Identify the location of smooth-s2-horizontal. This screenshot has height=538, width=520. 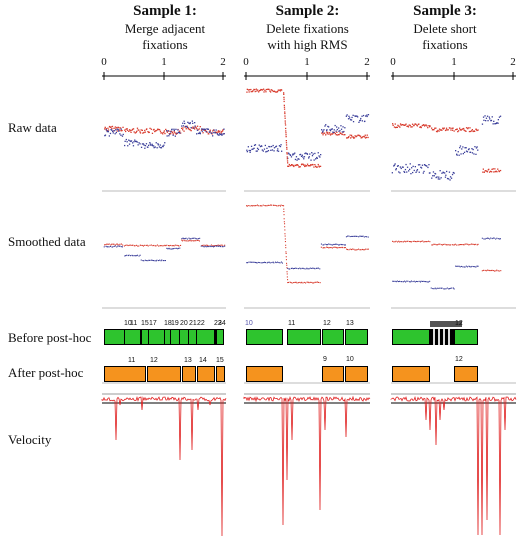
(307, 244).